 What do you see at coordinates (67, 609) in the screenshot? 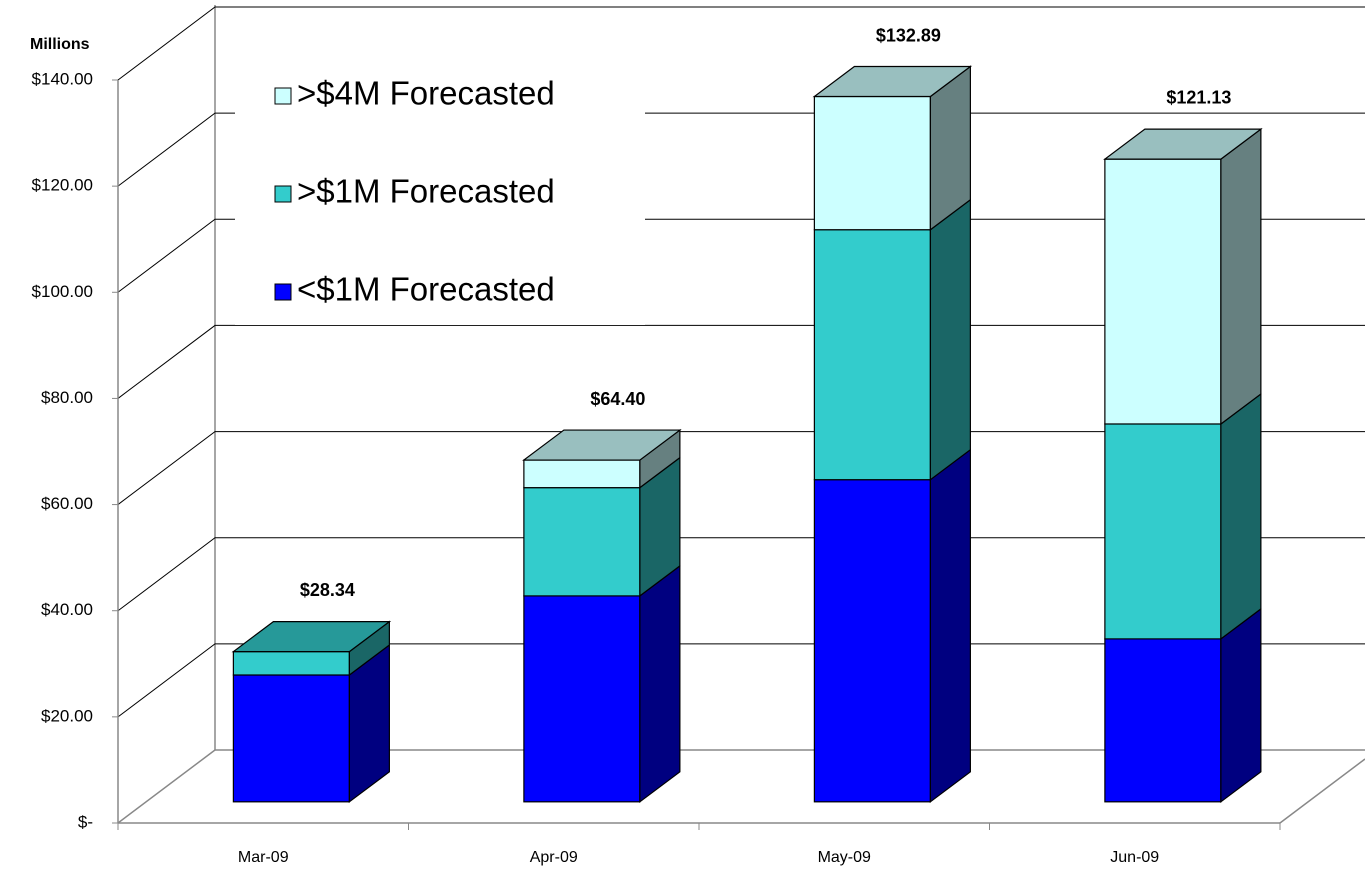
I see `y-tick-label: $40.00` at bounding box center [67, 609].